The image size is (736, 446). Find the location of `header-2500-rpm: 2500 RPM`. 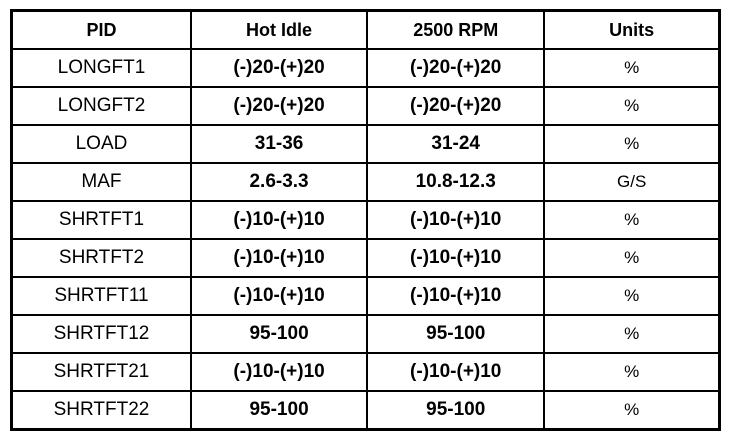

header-2500-rpm: 2500 RPM is located at coordinates (456, 29).